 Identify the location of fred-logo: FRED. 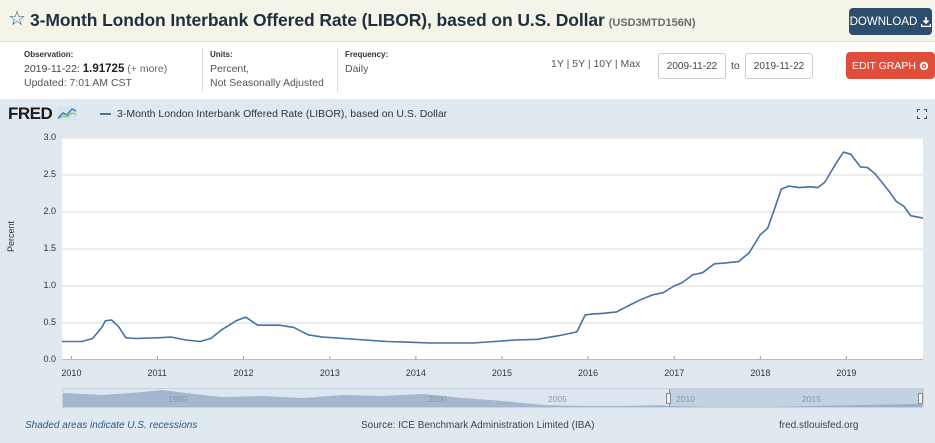
(42, 114).